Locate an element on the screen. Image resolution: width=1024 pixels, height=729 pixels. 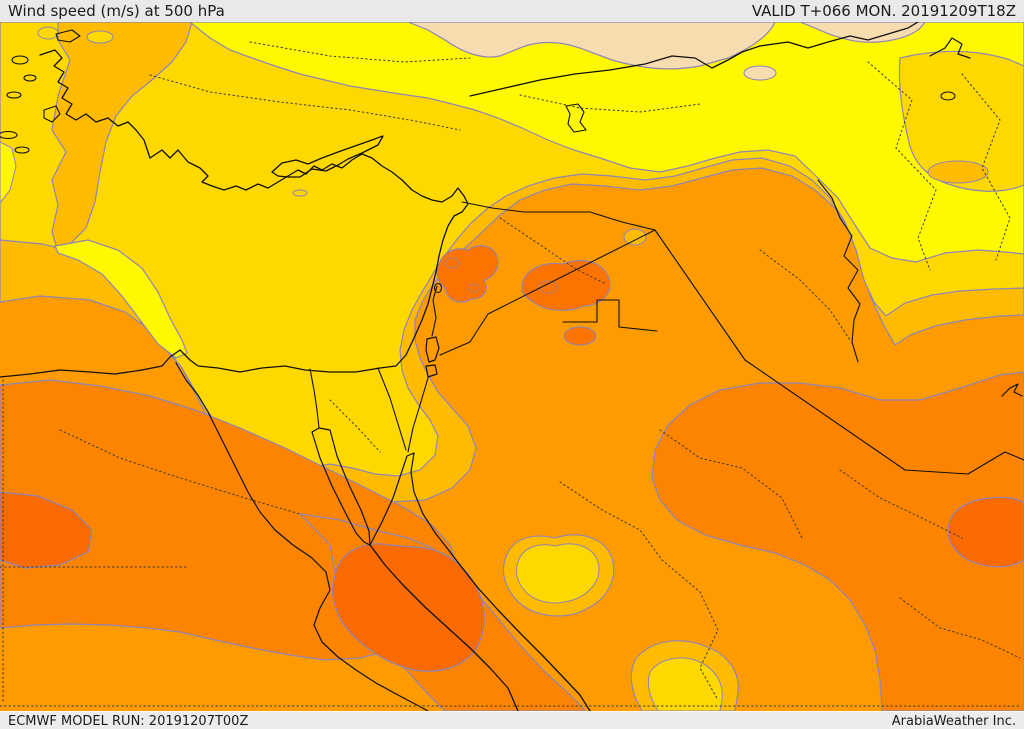
valid-time-label: VALID T+066 MON. 20191209T18Z is located at coordinates (883, 11).